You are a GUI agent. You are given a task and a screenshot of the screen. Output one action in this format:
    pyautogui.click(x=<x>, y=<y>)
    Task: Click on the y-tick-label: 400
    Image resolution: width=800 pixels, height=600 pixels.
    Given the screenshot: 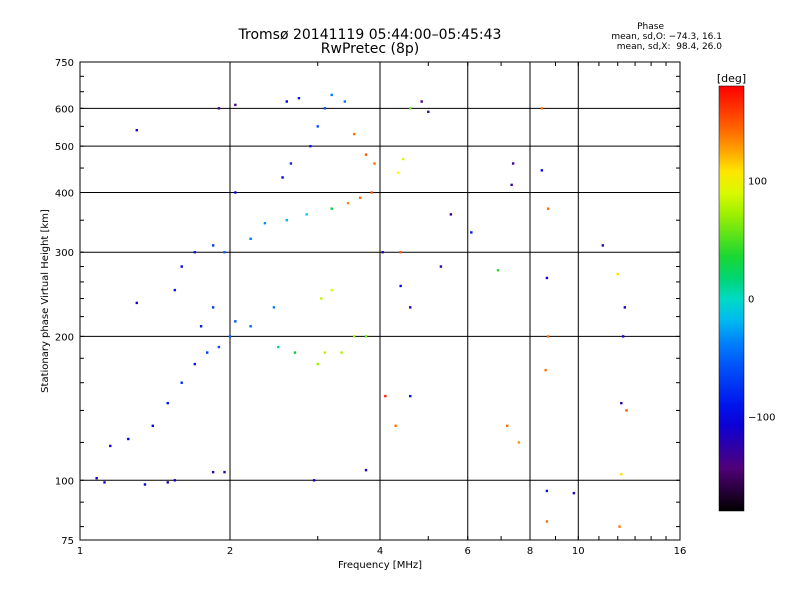 What is the action you would take?
    pyautogui.click(x=64, y=193)
    